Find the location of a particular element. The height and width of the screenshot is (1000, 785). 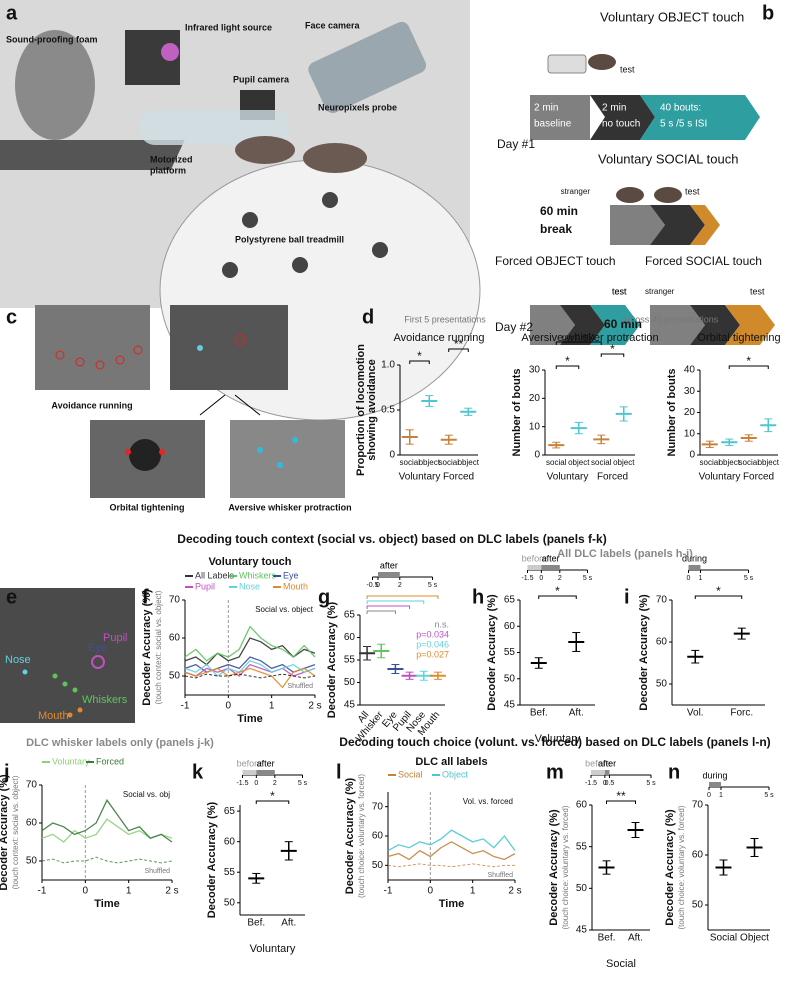

timeline-tick-label: 1 is located at coordinates (721, 795).